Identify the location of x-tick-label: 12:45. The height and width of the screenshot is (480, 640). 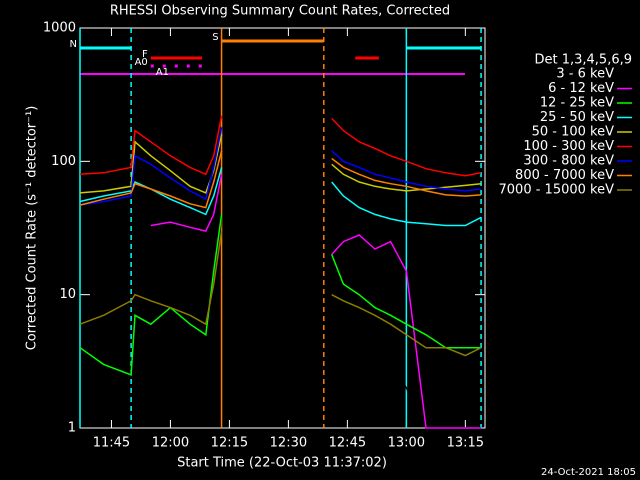
(347, 443).